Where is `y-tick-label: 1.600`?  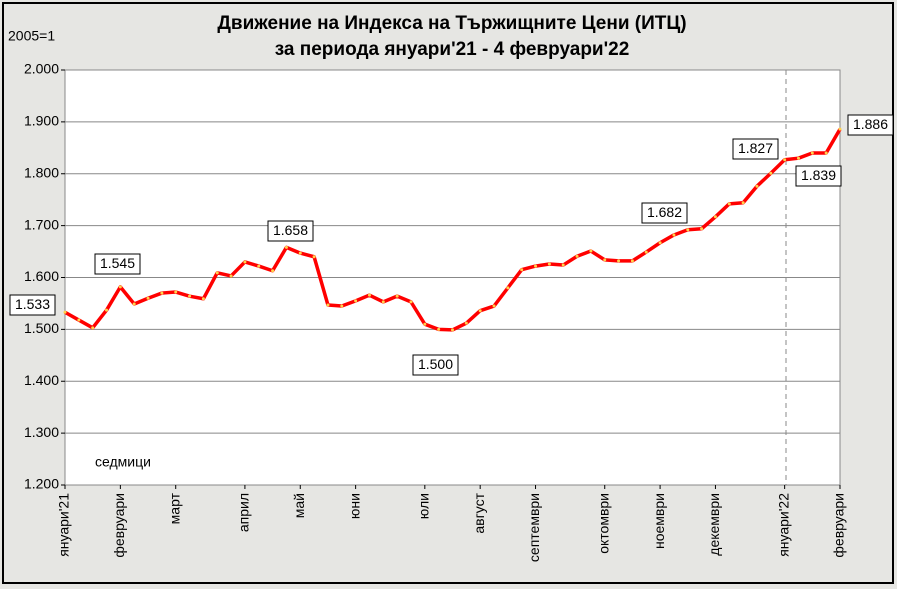
y-tick-label: 1.600 is located at coordinates (41, 276).